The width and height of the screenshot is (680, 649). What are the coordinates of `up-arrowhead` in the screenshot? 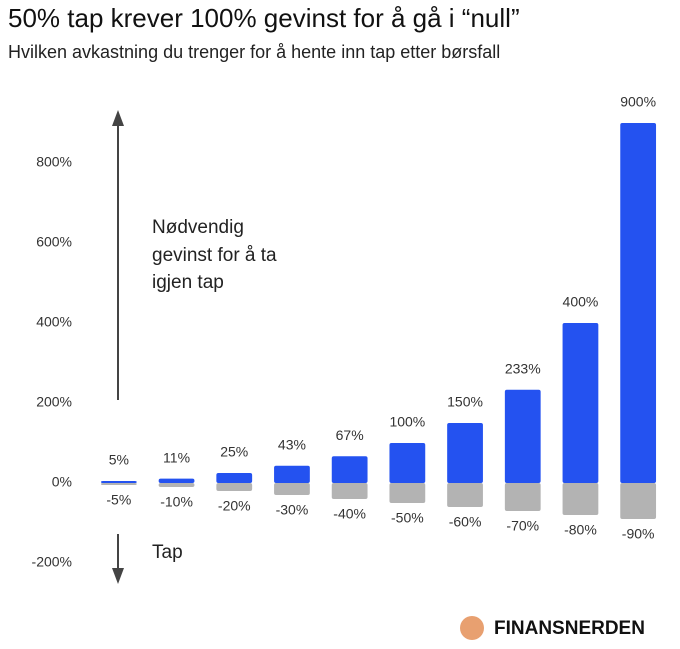 It's located at (118, 118).